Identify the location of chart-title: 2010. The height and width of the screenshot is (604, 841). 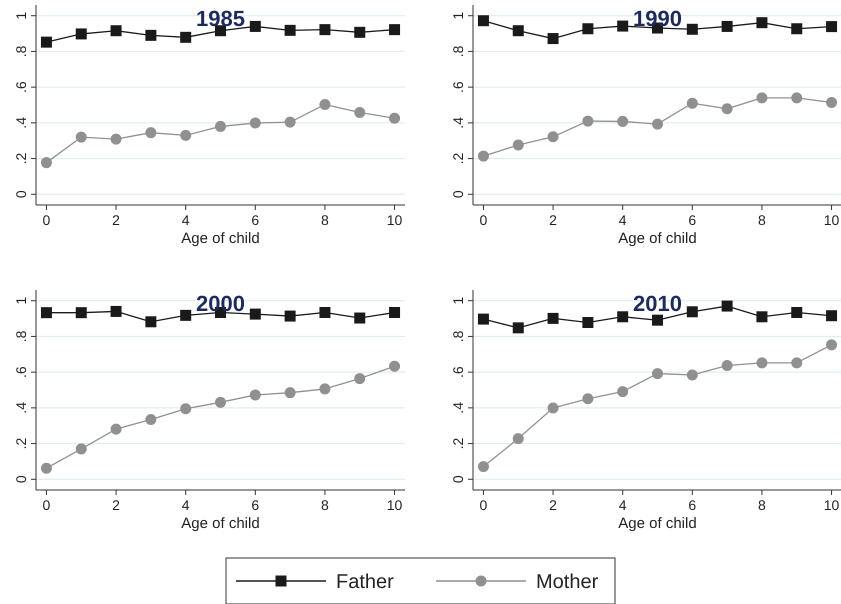
(657, 303).